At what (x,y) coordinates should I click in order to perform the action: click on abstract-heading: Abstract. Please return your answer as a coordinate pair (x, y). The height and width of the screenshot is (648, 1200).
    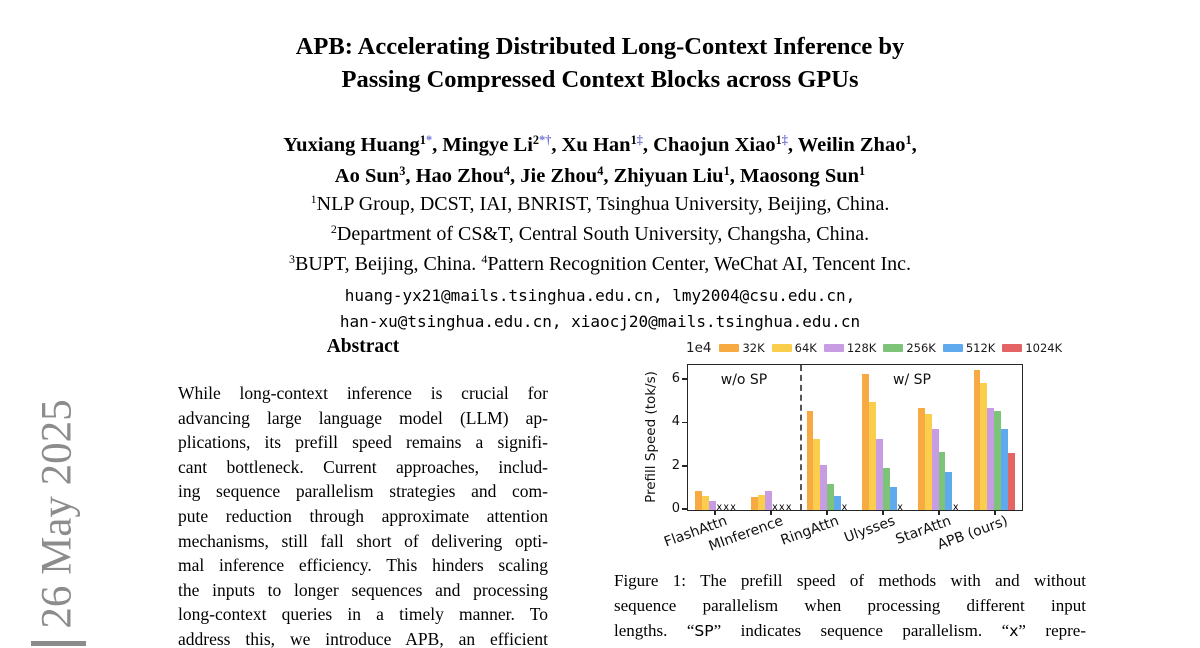
    Looking at the image, I should click on (363, 346).